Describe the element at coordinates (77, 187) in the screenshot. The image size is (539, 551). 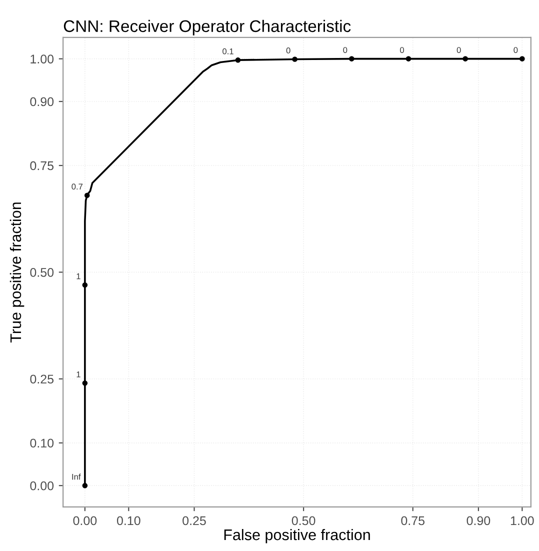
I see `annotation: 0.7` at that location.